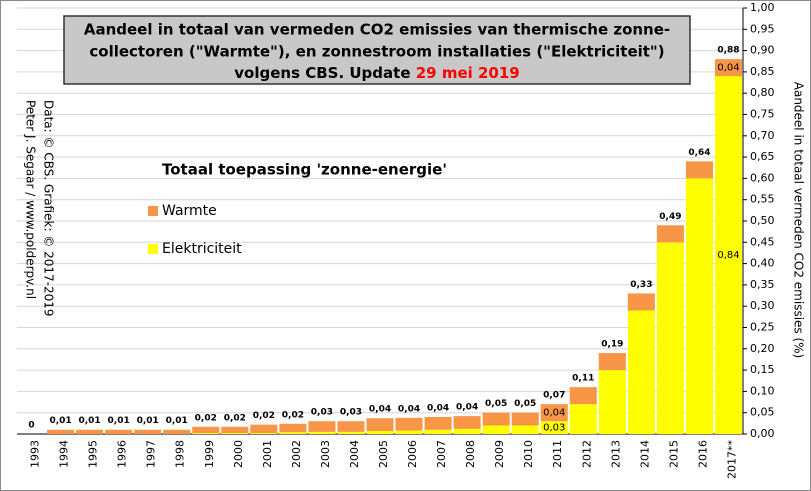 Image resolution: width=811 pixels, height=491 pixels. Describe the element at coordinates (325, 454) in the screenshot. I see `x-tick-label: 2003` at that location.